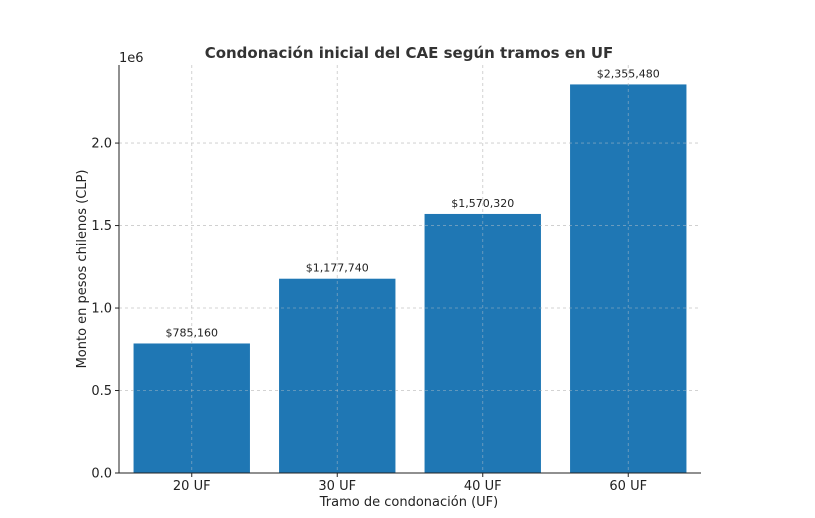 The height and width of the screenshot is (518, 815). I want to click on y-tick-label: 0.0, so click(101, 474).